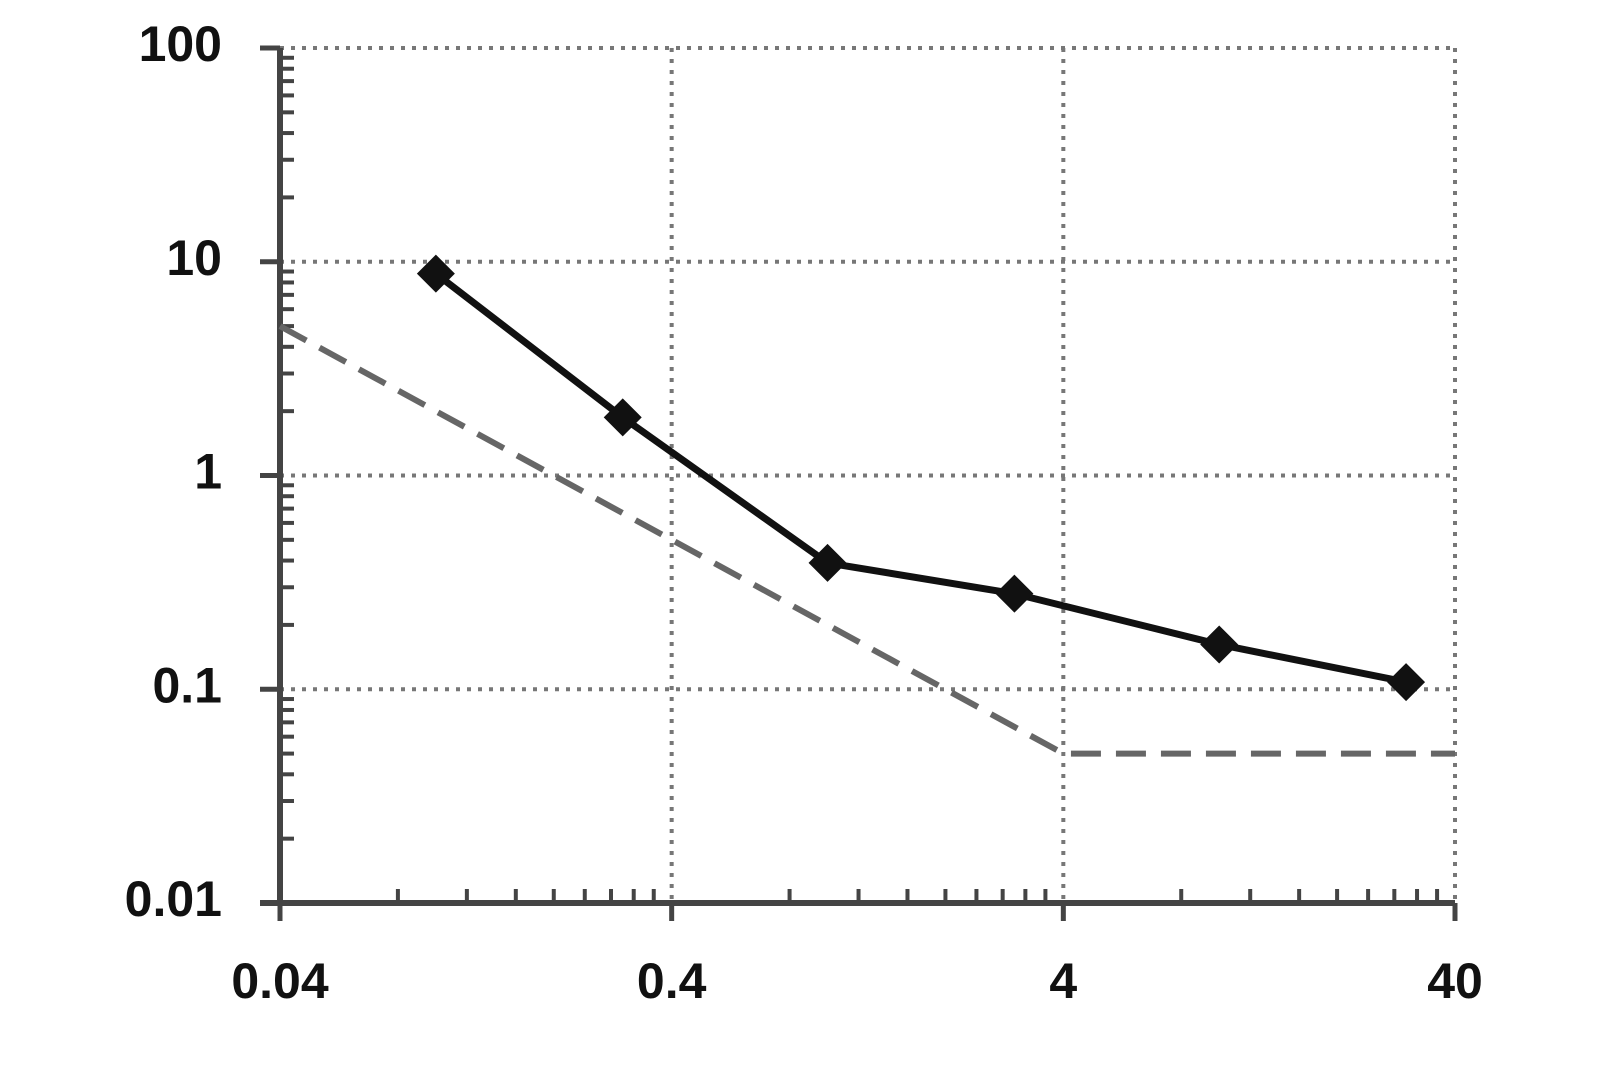 This screenshot has width=1600, height=1081. What do you see at coordinates (208, 472) in the screenshot?
I see `y-tick-label: 1` at bounding box center [208, 472].